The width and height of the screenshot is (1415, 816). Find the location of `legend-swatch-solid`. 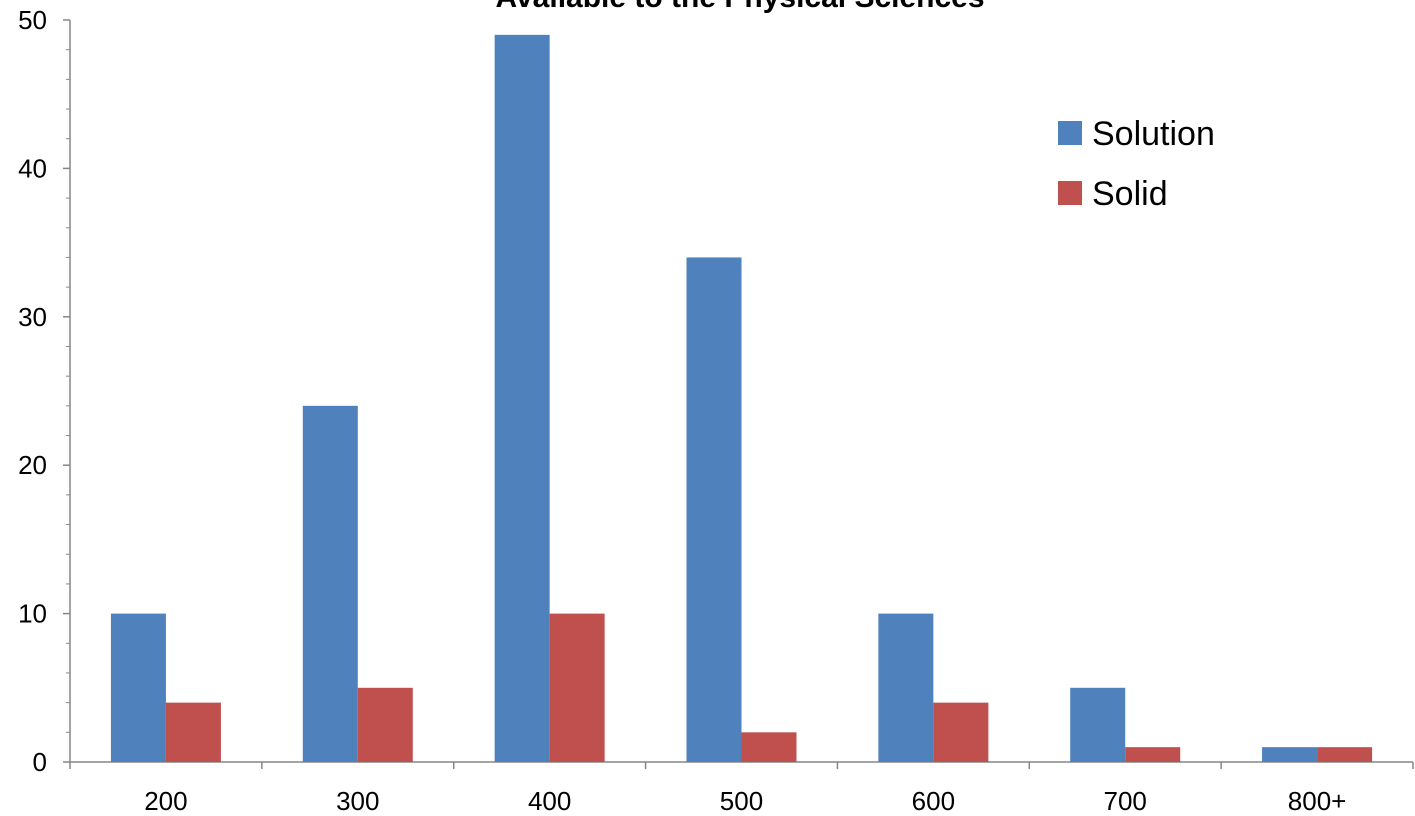

legend-swatch-solid is located at coordinates (1070, 193).